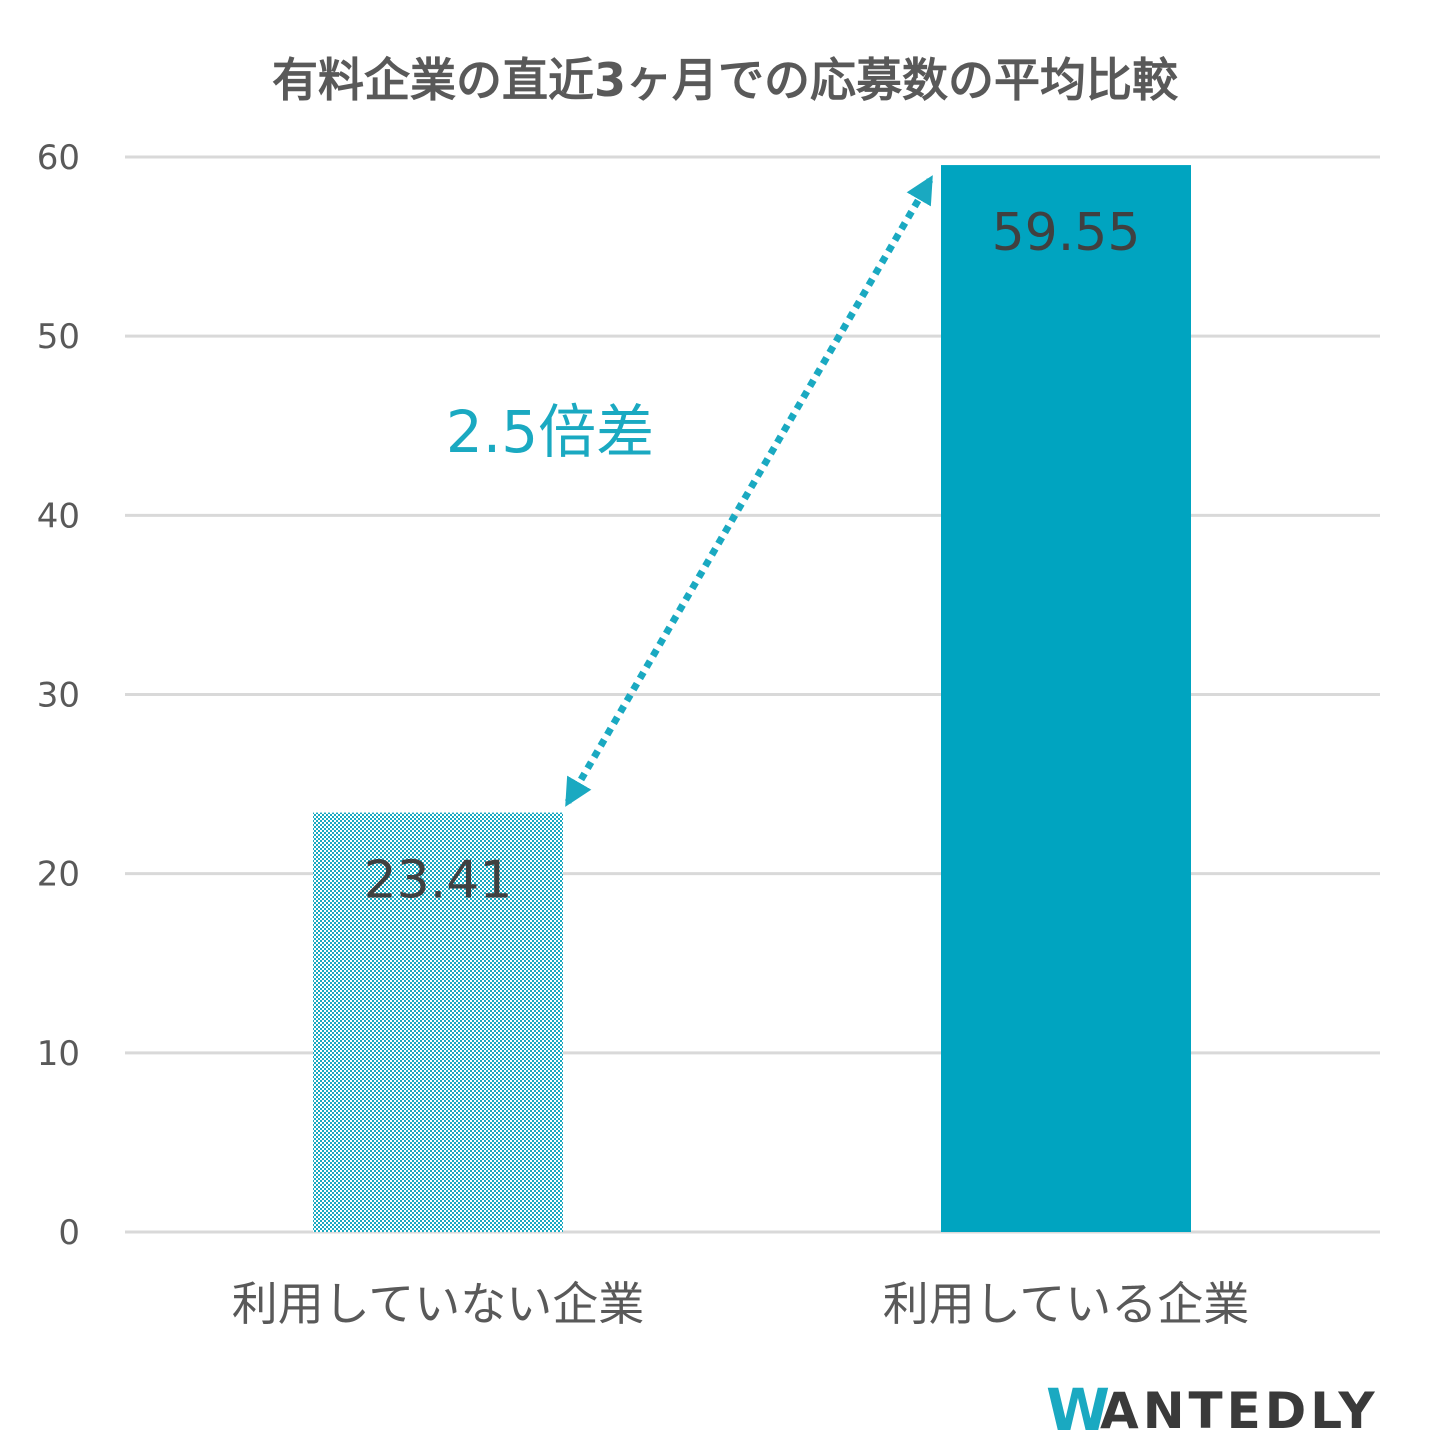 Image resolution: width=1440 pixels, height=1447 pixels. I want to click on svg-text: ANTEDLY, so click(1239, 1411).